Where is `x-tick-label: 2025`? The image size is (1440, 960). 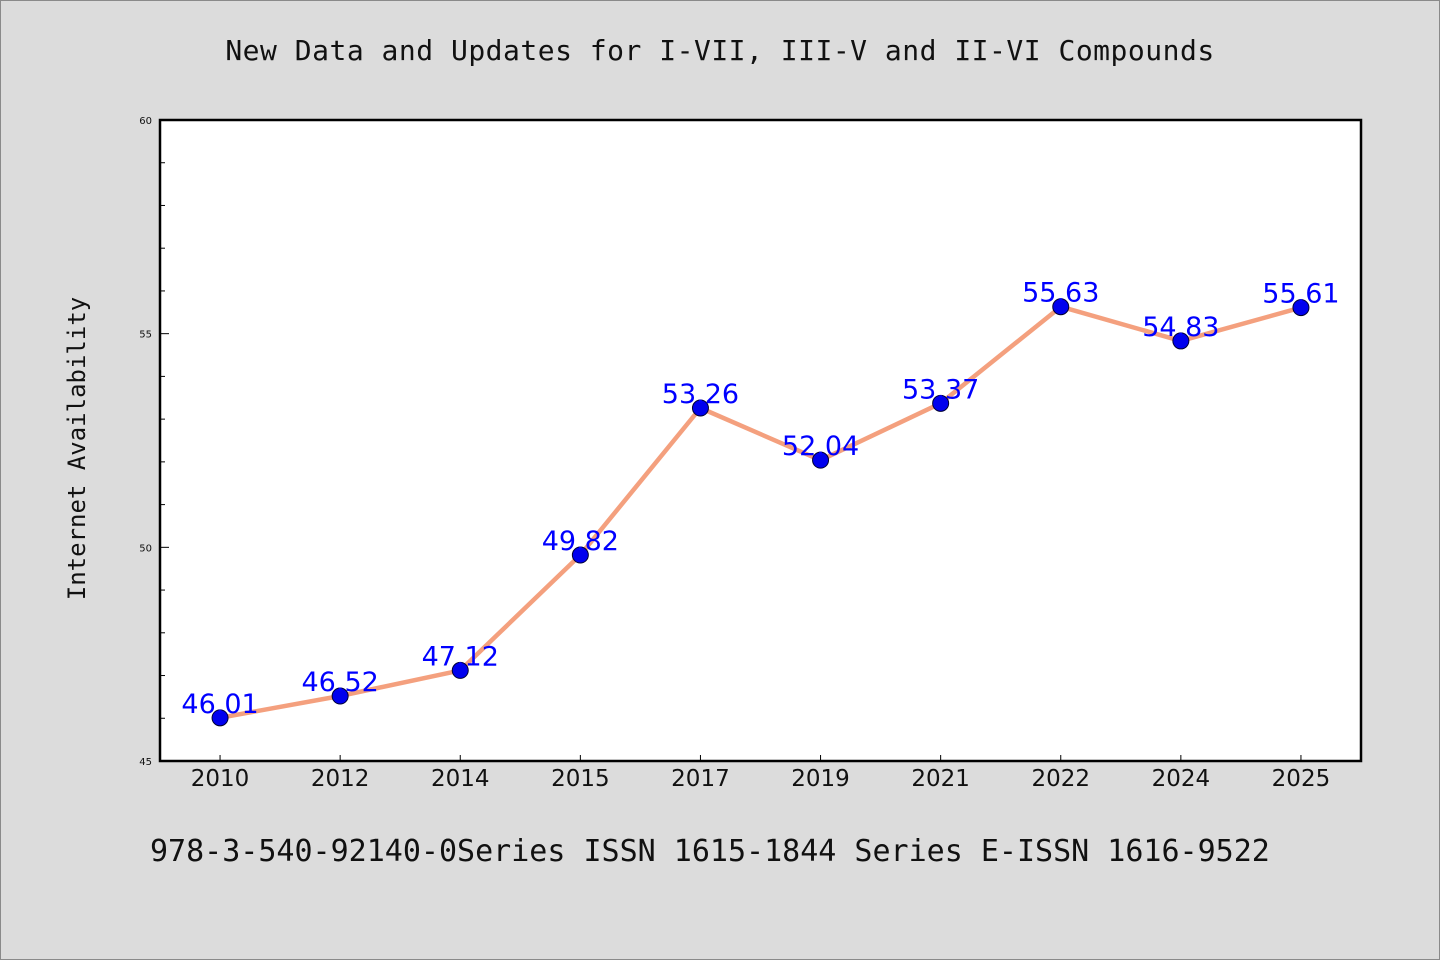
x-tick-label: 2025 is located at coordinates (1301, 779).